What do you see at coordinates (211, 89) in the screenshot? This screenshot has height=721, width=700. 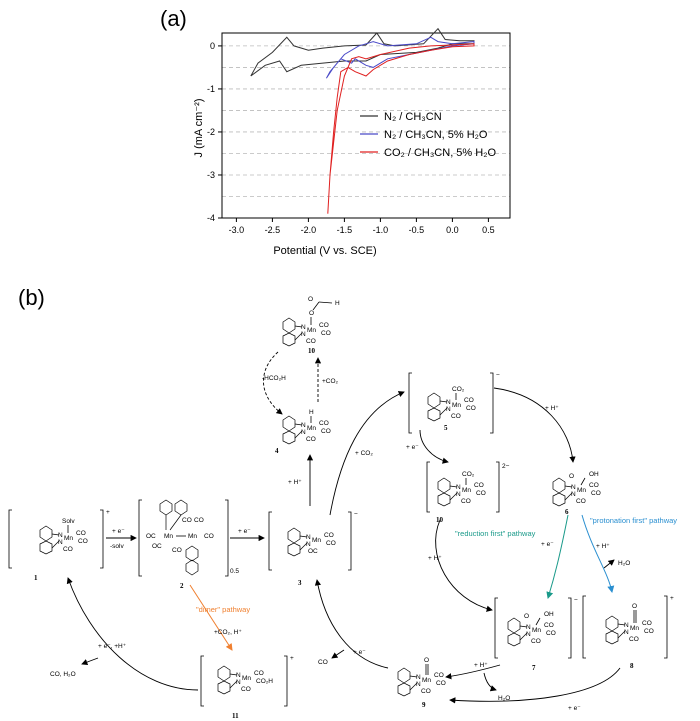 I see `y-tick-label: -1` at bounding box center [211, 89].